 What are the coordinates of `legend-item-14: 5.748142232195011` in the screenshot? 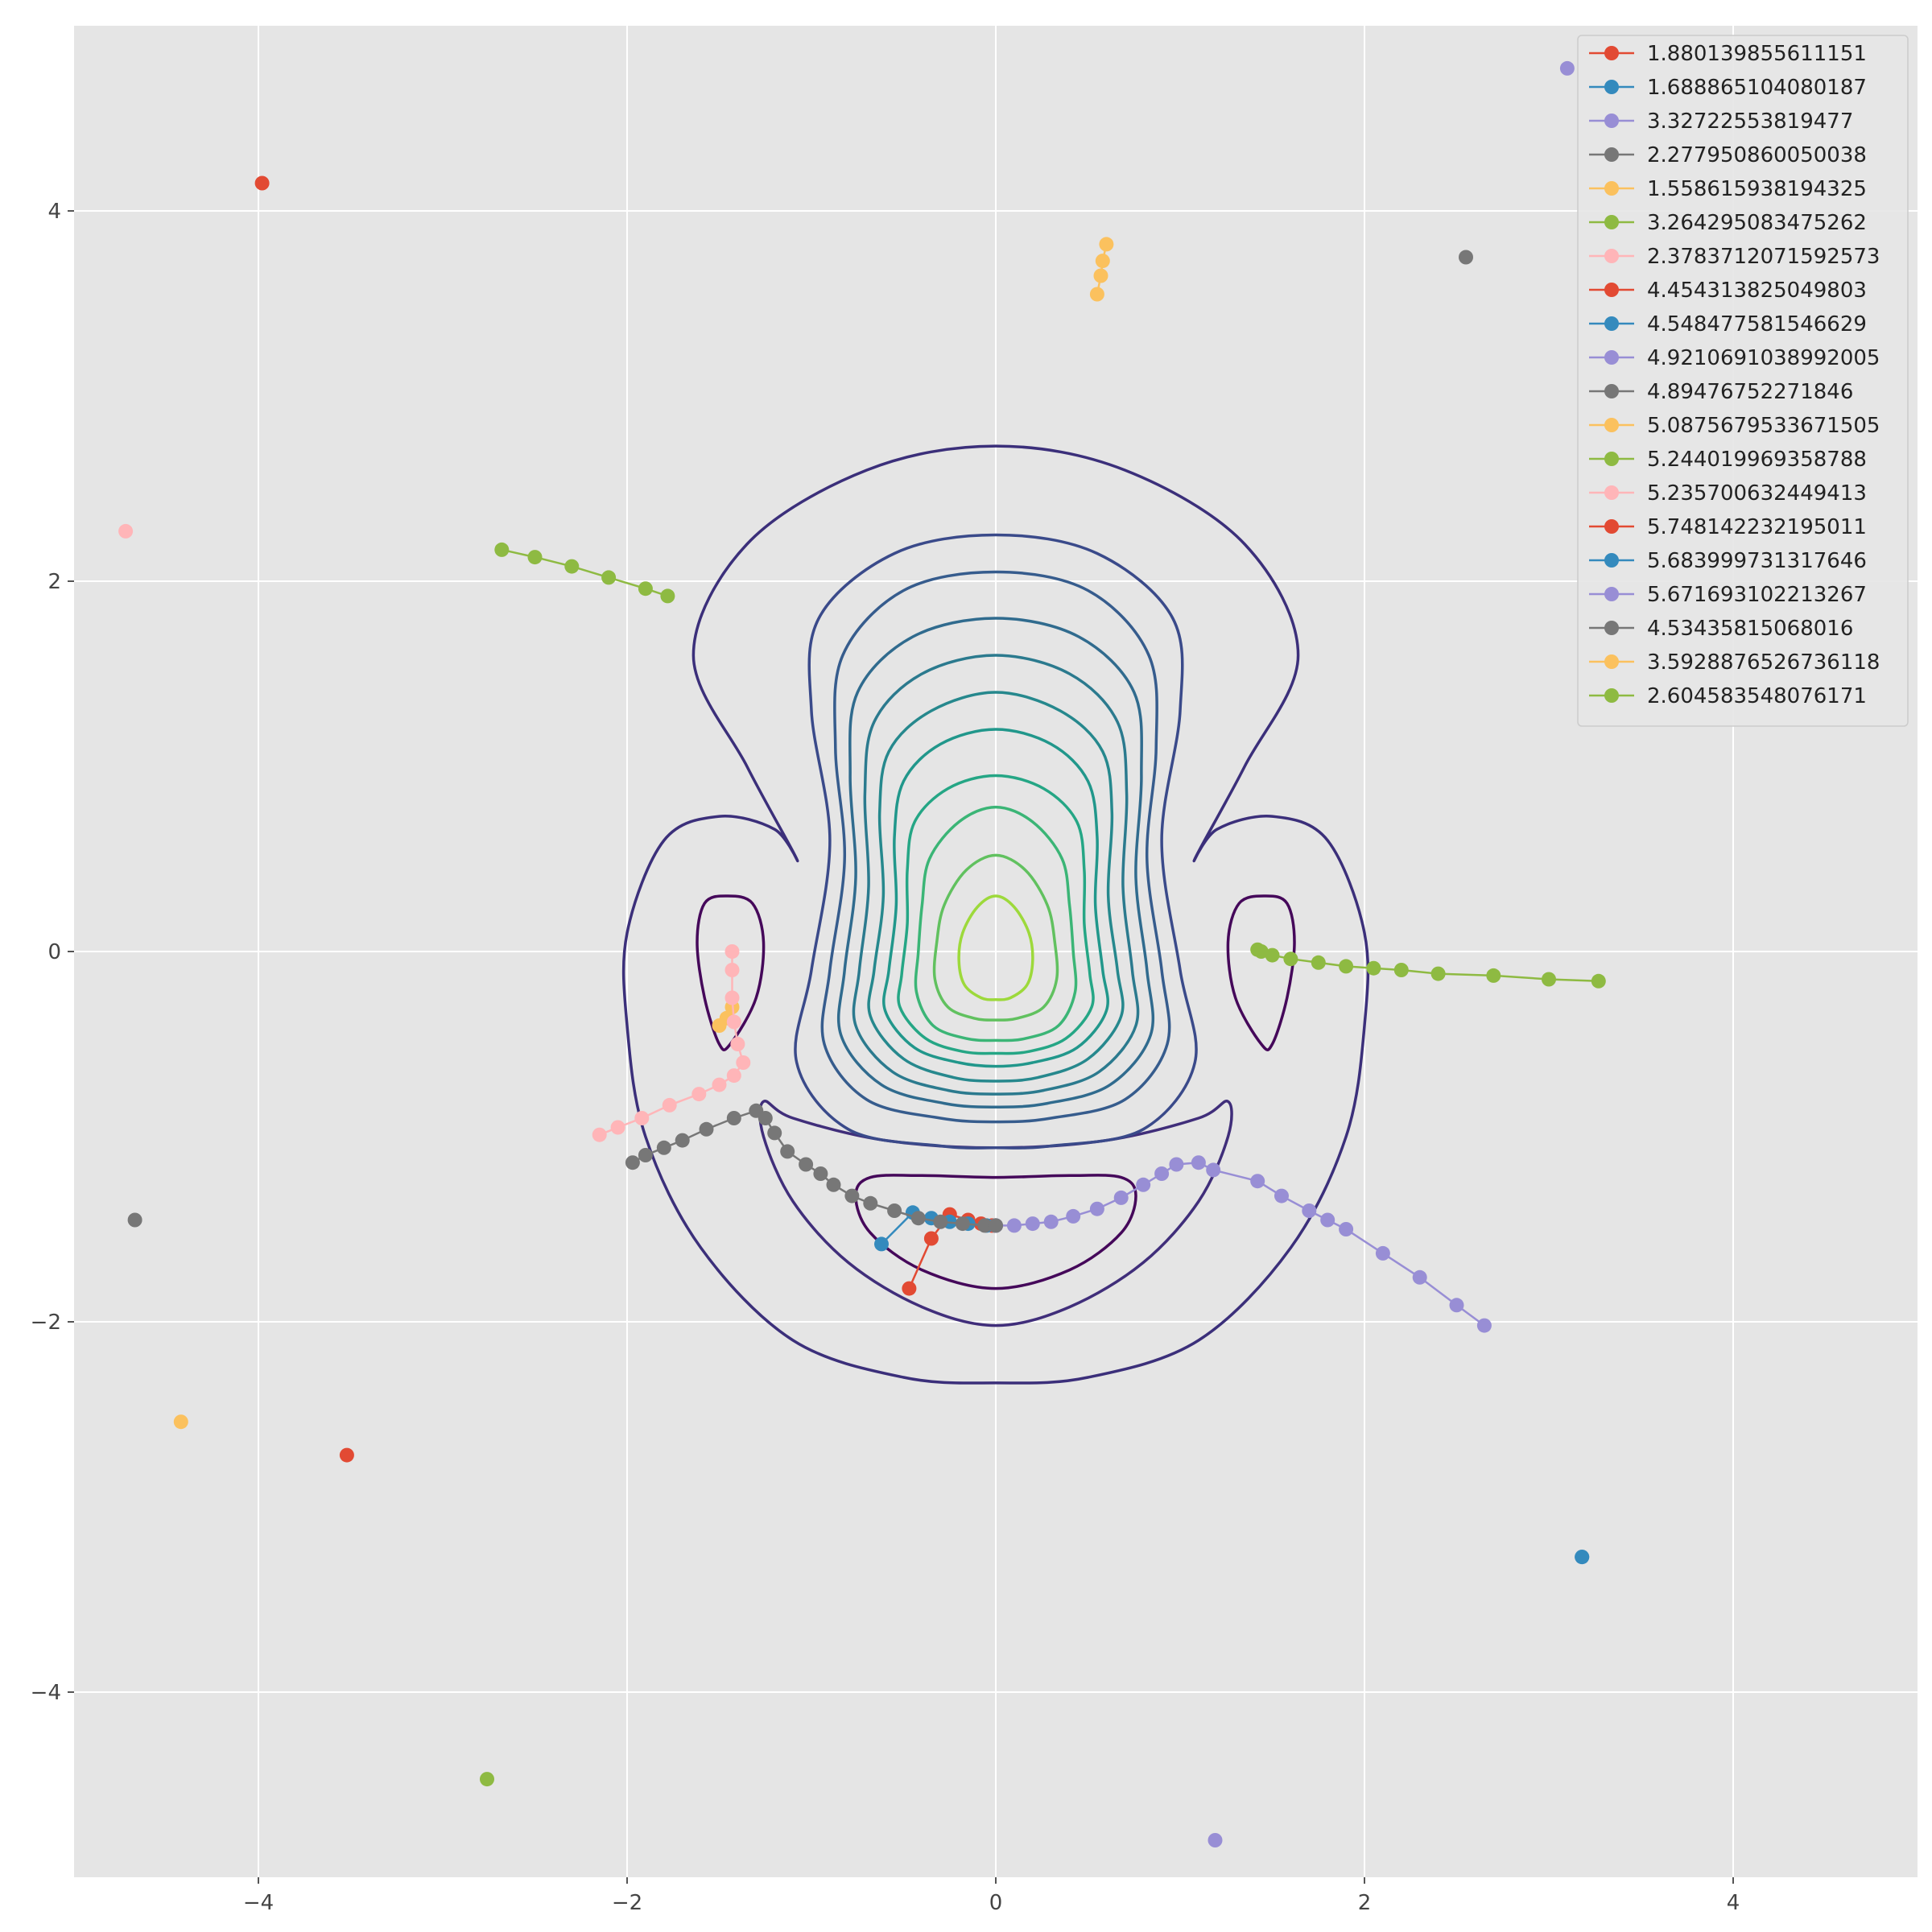 It's located at (1728, 527).